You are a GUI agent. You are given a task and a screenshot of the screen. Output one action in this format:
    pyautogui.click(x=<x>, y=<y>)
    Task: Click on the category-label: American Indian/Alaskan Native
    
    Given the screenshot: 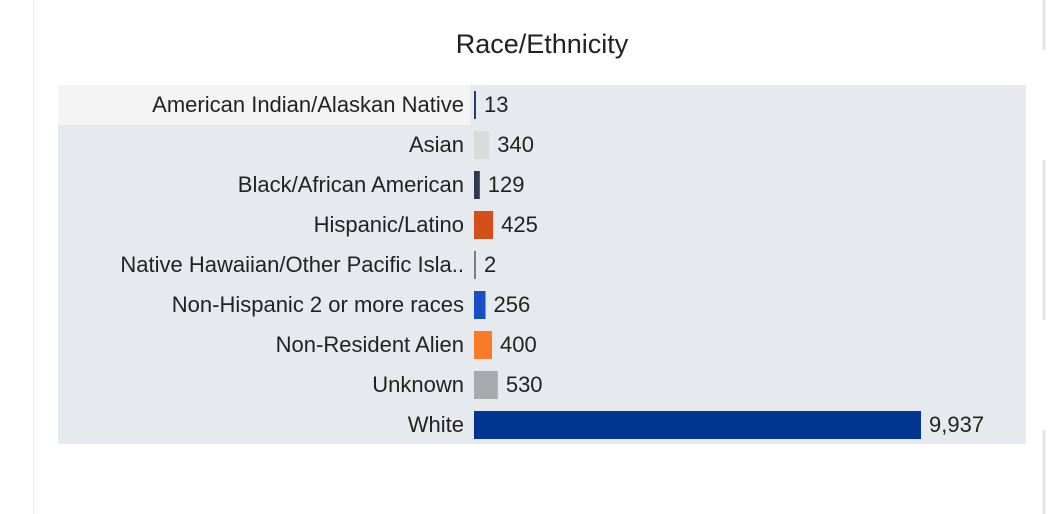 What is the action you would take?
    pyautogui.click(x=308, y=104)
    